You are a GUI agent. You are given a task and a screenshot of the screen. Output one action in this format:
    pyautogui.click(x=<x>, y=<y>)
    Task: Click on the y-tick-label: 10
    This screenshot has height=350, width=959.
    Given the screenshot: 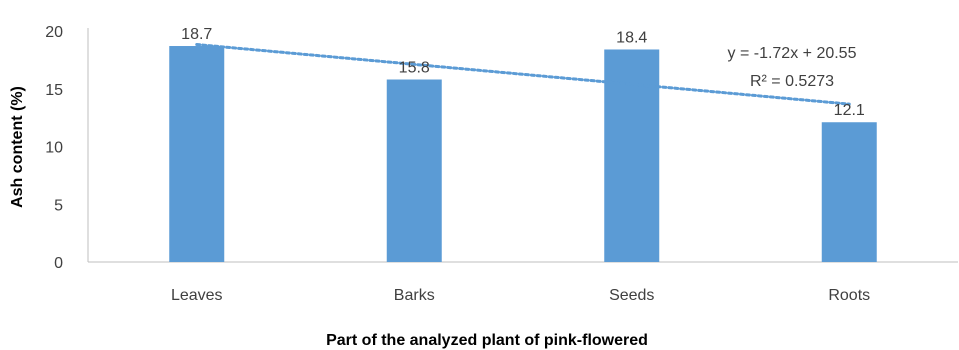 What is the action you would take?
    pyautogui.click(x=54, y=148)
    